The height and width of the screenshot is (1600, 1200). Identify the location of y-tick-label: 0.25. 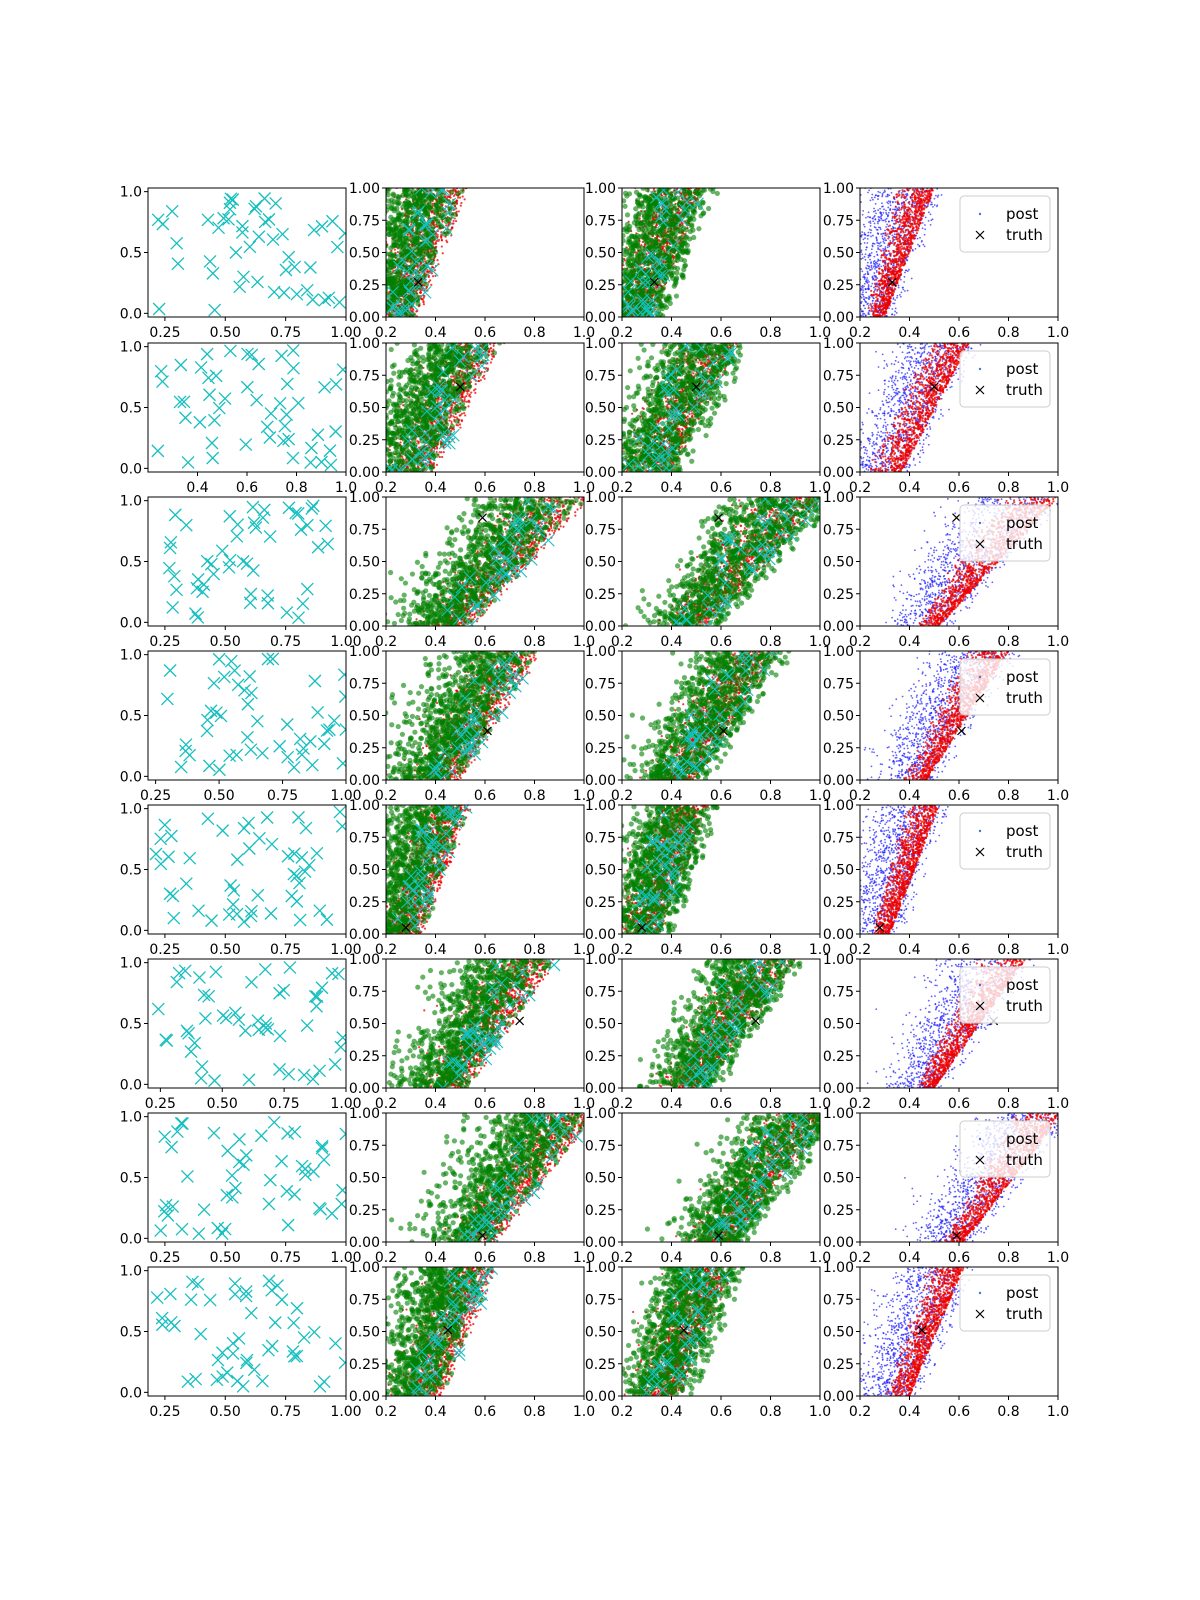
(364, 286).